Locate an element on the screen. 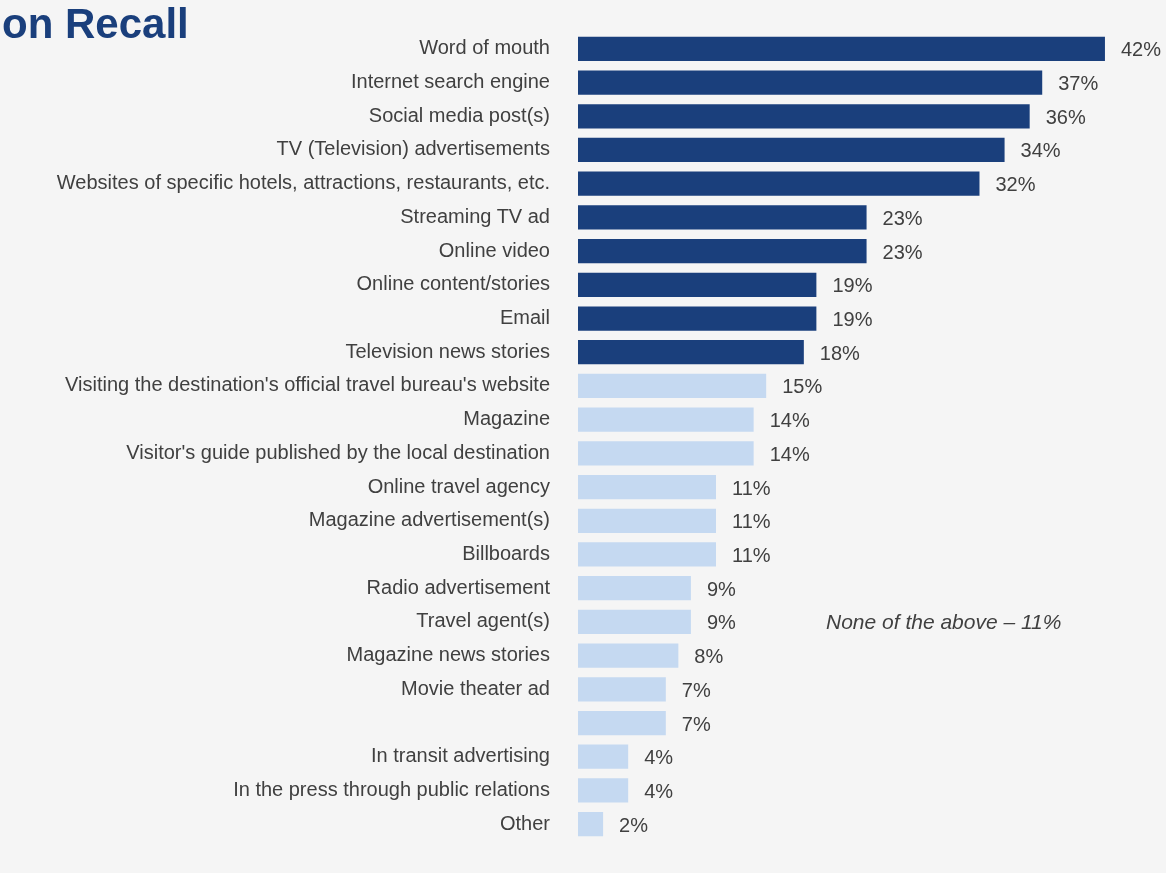 Image resolution: width=1166 pixels, height=873 pixels. y-tick-label: Word of mouth is located at coordinates (484, 47).